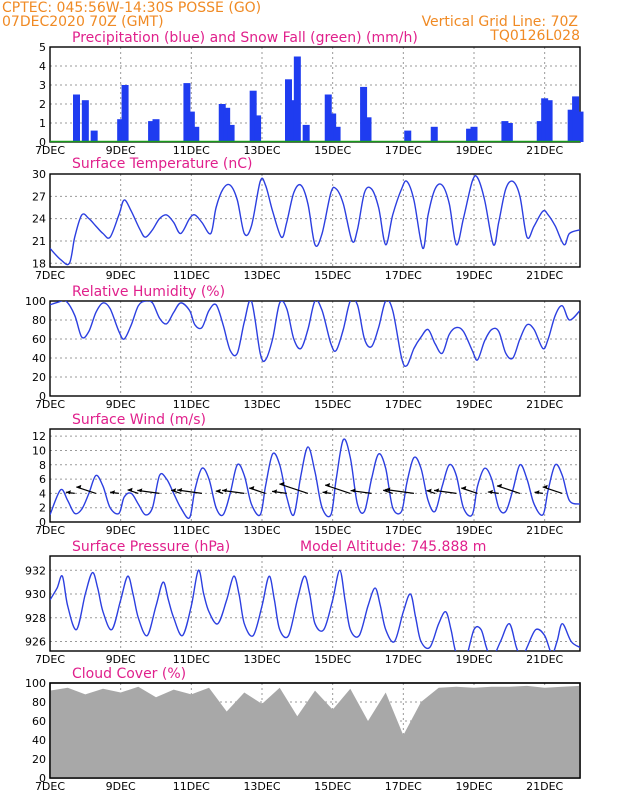 The image size is (618, 800). Describe the element at coordinates (139, 420) in the screenshot. I see `wind-title: Surface Wind (m/s)` at that location.